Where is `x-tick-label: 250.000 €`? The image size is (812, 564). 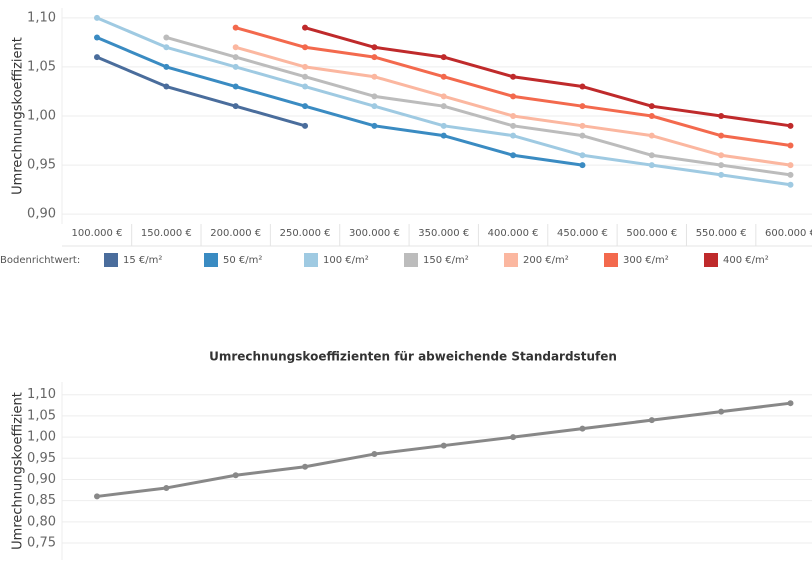
x-tick-label: 250.000 € is located at coordinates (305, 233).